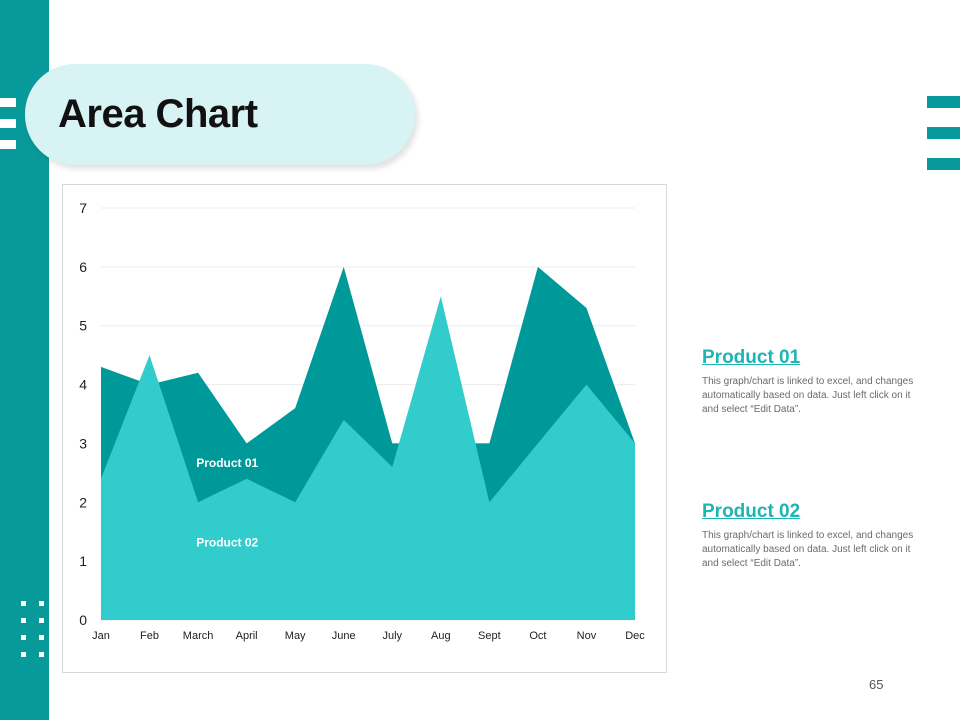 The image size is (960, 720). I want to click on x-tick-label: Dec, so click(635, 636).